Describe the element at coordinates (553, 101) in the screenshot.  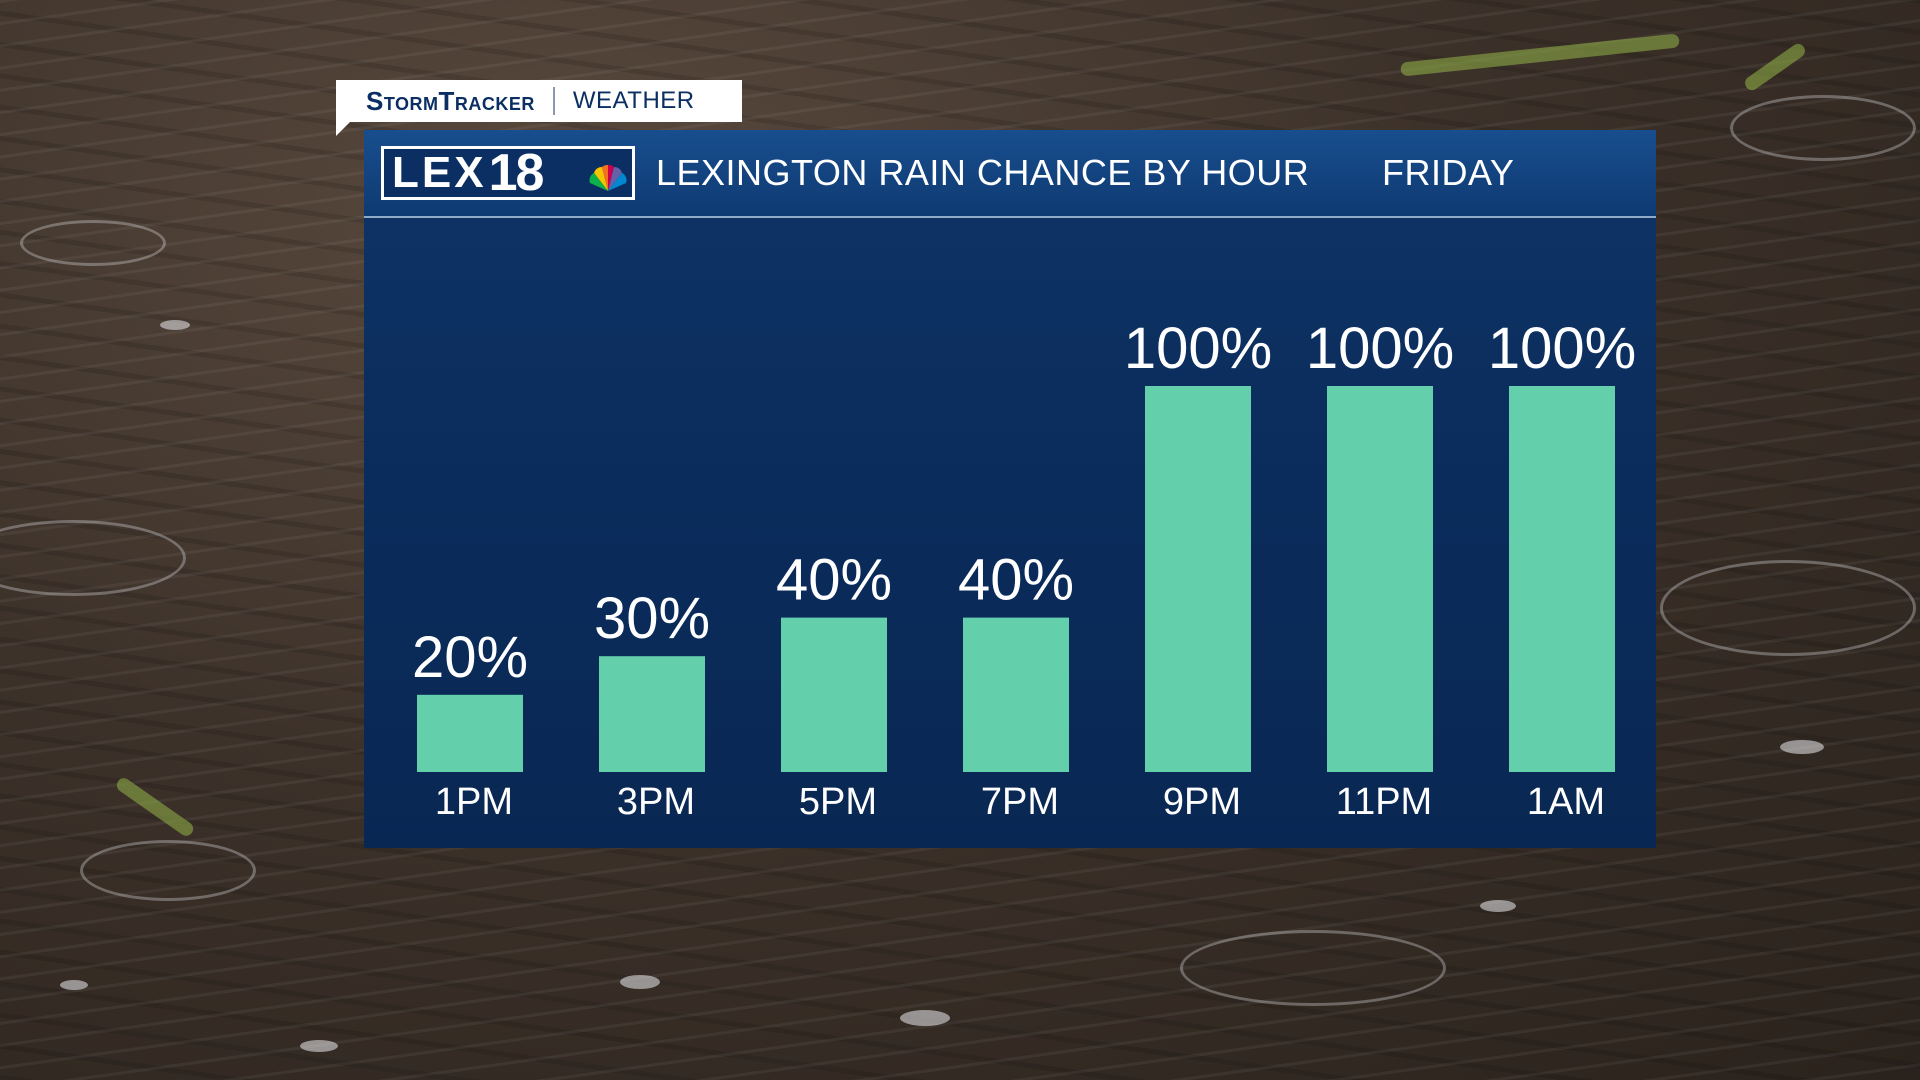
I see `brand-divider` at that location.